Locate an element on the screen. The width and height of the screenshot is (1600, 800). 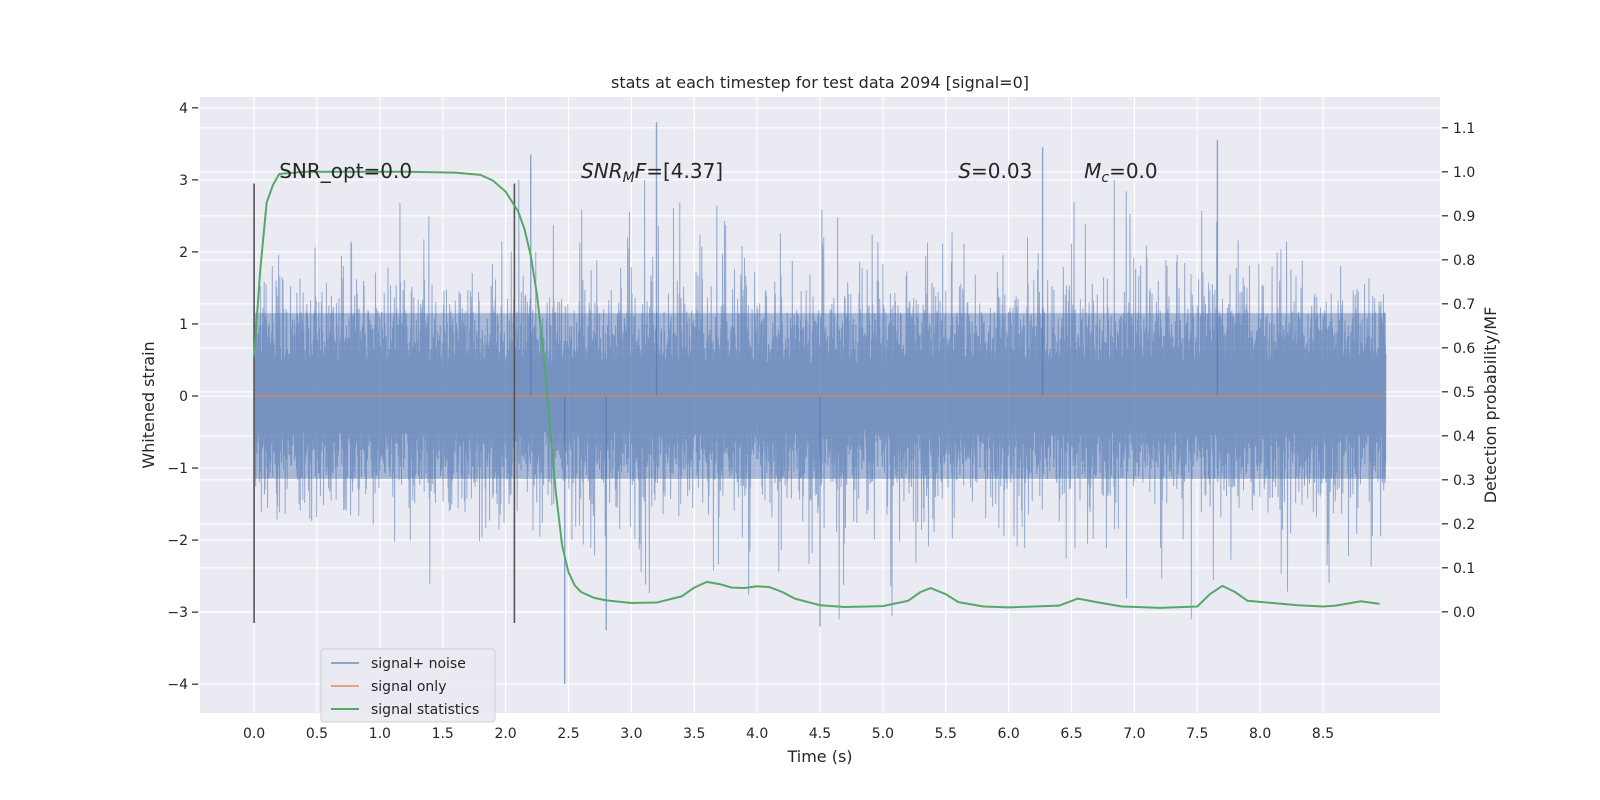
y-tick-label: 3 is located at coordinates (183, 181).